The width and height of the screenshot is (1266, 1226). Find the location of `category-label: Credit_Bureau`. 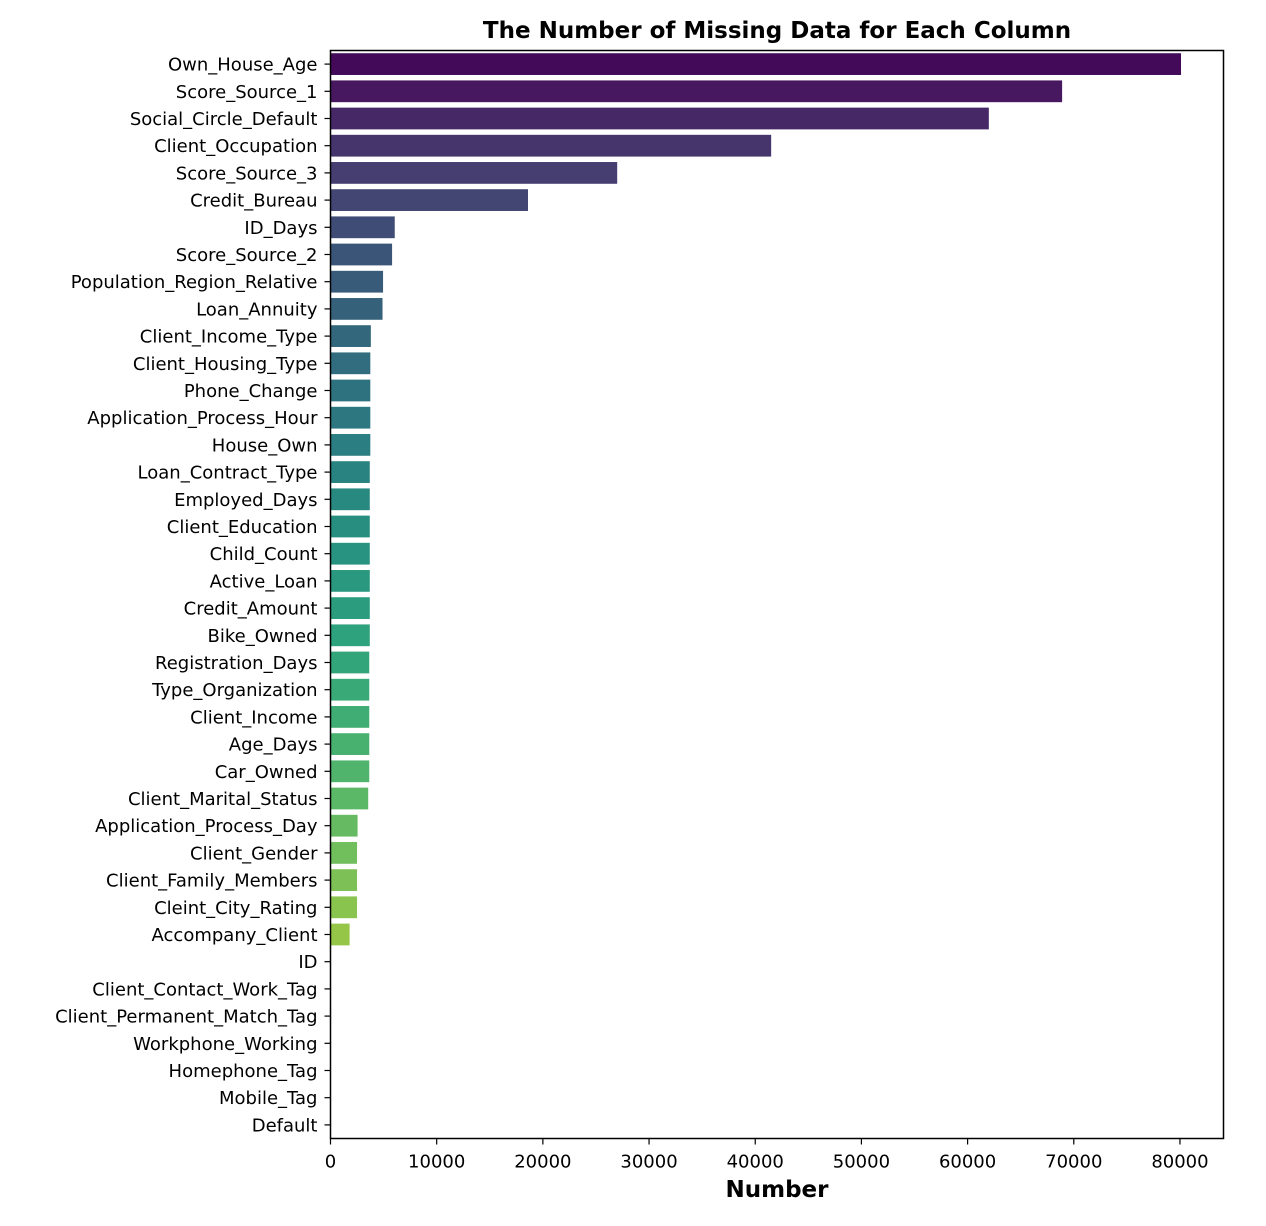

category-label: Credit_Bureau is located at coordinates (253, 201).